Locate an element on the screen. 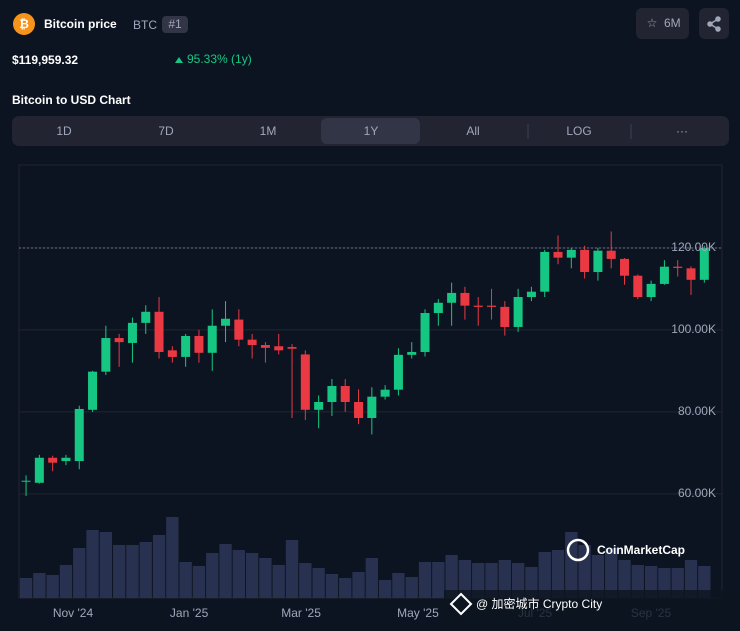 The width and height of the screenshot is (740, 631). tab: 1D is located at coordinates (64, 131).